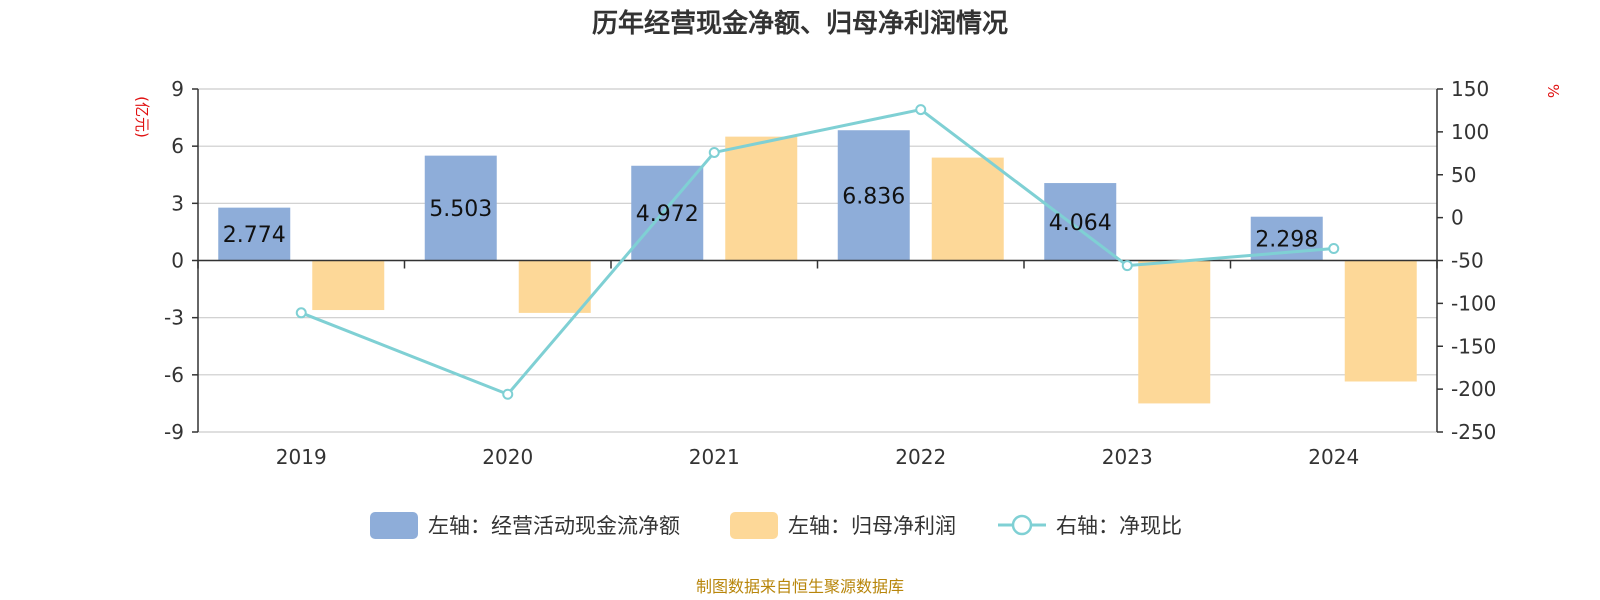 The image size is (1600, 600). What do you see at coordinates (142, 117) in the screenshot?
I see `left-axis-unit: (亿元)` at bounding box center [142, 117].